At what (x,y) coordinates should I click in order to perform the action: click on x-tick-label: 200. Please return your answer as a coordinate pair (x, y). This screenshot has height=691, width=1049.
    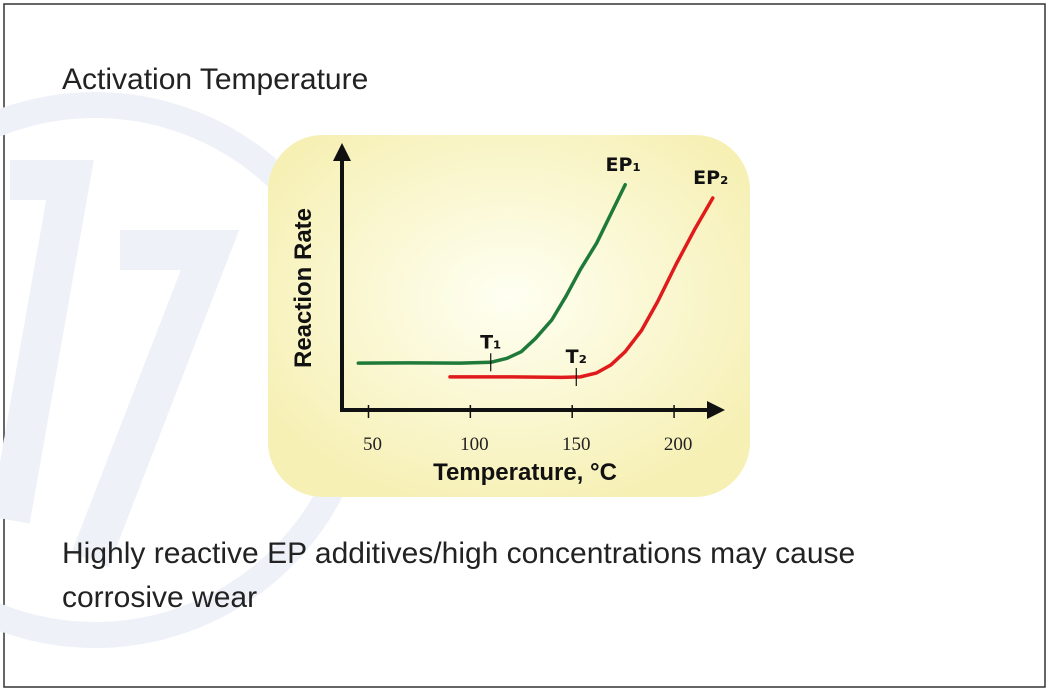
    Looking at the image, I should click on (678, 444).